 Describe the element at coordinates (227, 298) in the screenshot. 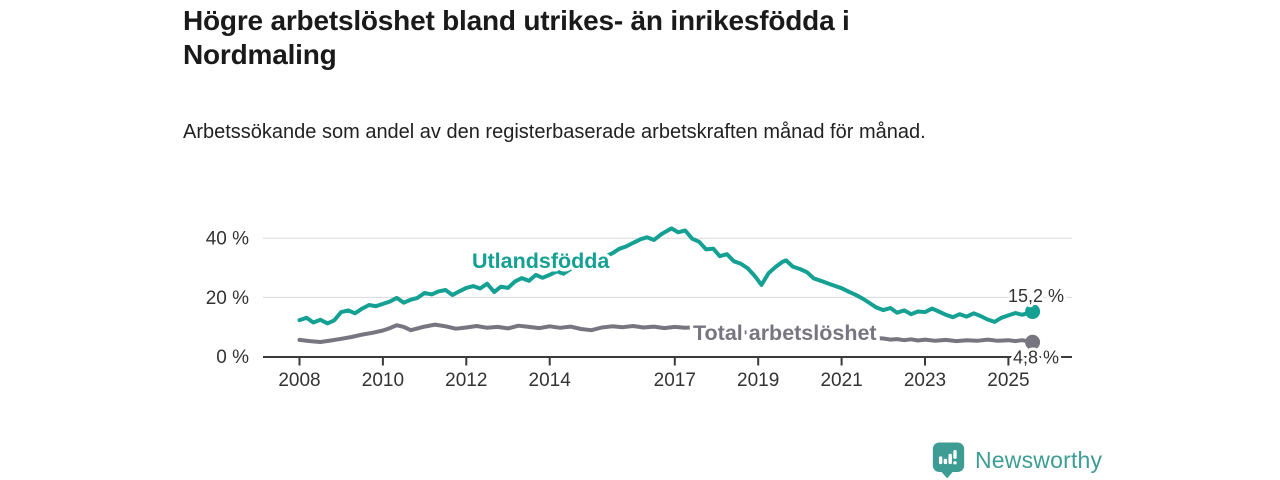

I see `y-tick-label: 20 %` at that location.